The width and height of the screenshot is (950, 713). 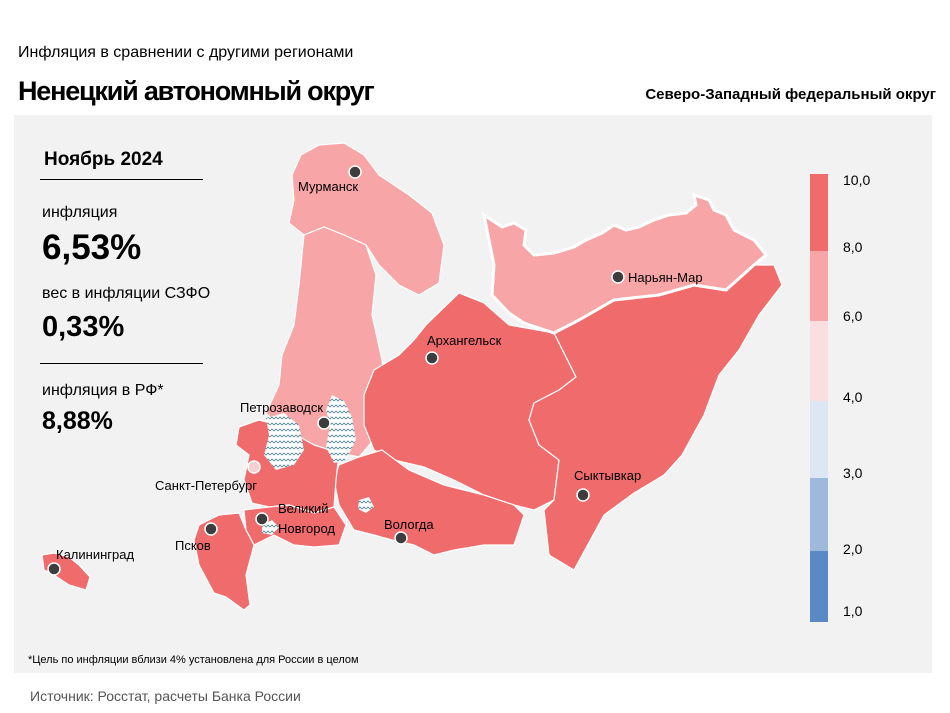 I want to click on legend-tick-6: 6,0, so click(x=853, y=316).